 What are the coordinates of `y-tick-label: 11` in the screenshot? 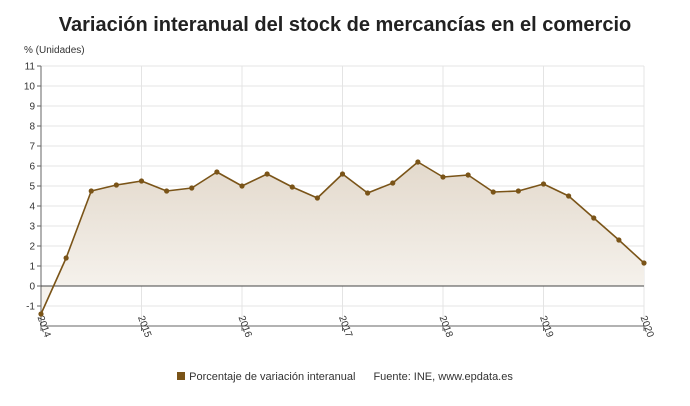 It's located at (30, 67).